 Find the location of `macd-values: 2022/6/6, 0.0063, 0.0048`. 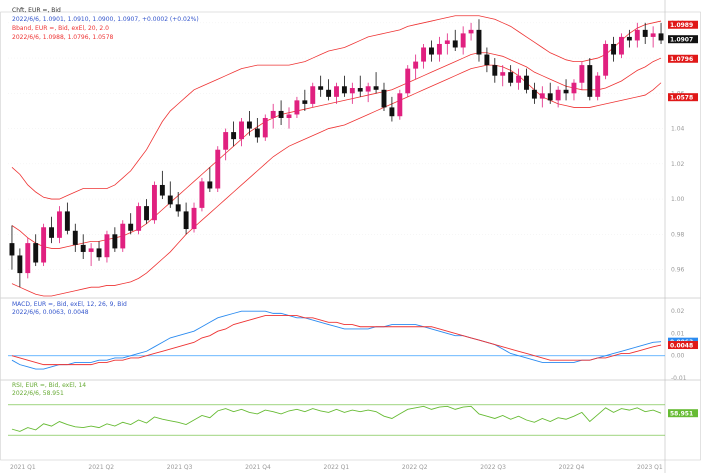

macd-values: 2022/6/6, 0.0063, 0.0048 is located at coordinates (50, 312).